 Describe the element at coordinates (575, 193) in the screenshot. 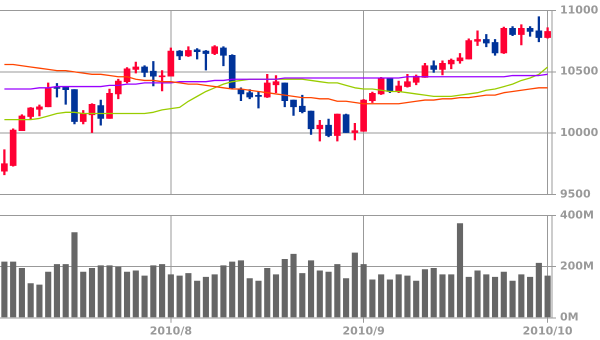

I see `y-tick-label: 9500` at that location.